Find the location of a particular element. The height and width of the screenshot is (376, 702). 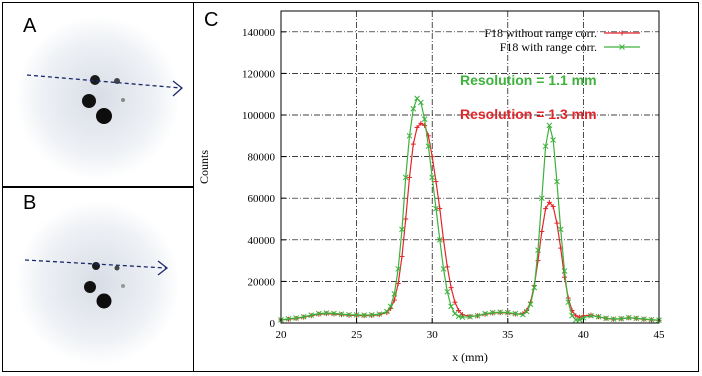

annotation-resolution-green: Resolution = 1.1 mm is located at coordinates (528, 80).